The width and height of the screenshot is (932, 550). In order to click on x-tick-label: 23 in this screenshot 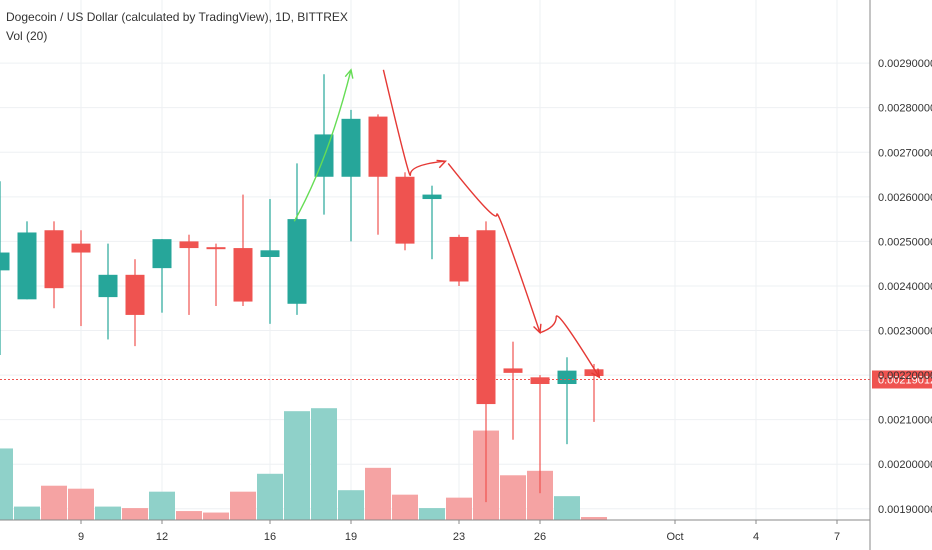, I will do `click(459, 537)`.